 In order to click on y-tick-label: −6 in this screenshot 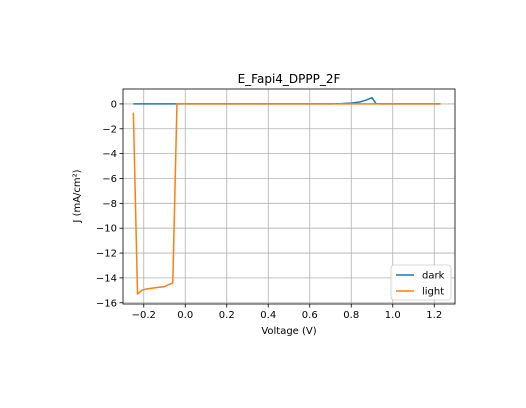, I will do `click(109, 179)`.